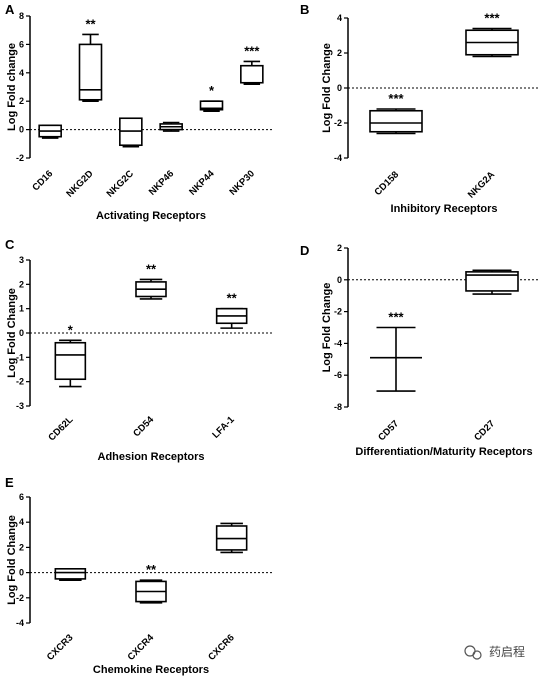 Image resolution: width=554 pixels, height=679 pixels. Describe the element at coordinates (60, 647) in the screenshot. I see `panel-e-category-label: CXCR3` at that location.